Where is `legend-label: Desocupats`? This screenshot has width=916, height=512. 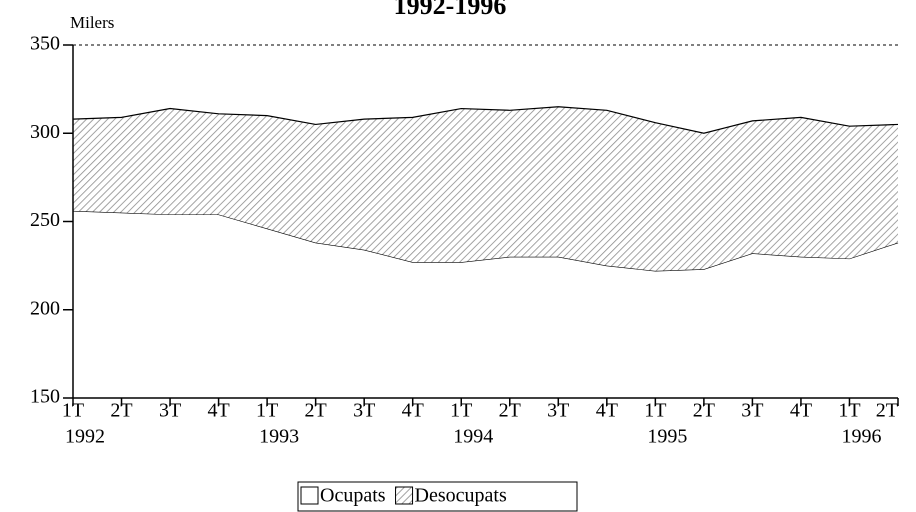 legend-label: Desocupats is located at coordinates (461, 496).